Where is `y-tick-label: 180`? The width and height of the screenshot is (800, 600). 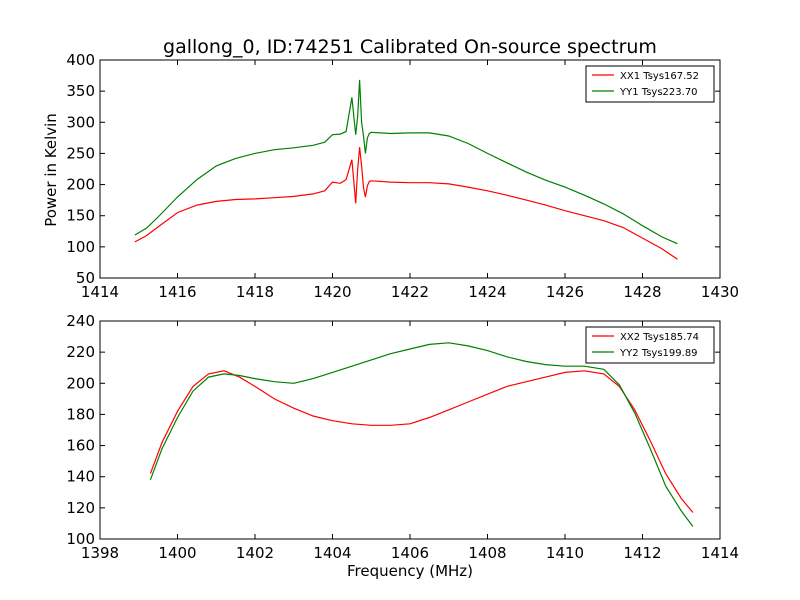 y-tick-label: 180 is located at coordinates (80, 414).